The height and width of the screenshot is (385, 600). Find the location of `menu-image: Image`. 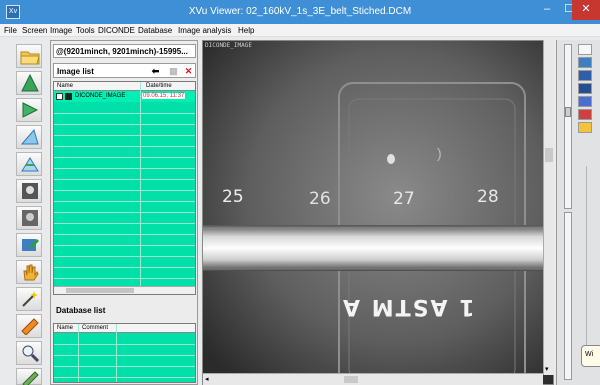

menu-image: Image is located at coordinates (61, 30).